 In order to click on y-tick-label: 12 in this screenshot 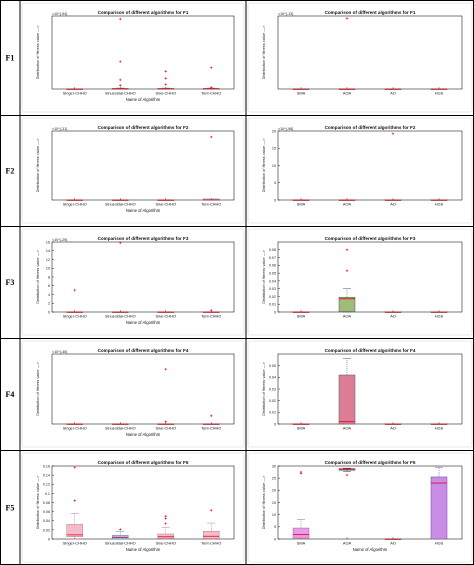, I will do `click(48, 260)`.